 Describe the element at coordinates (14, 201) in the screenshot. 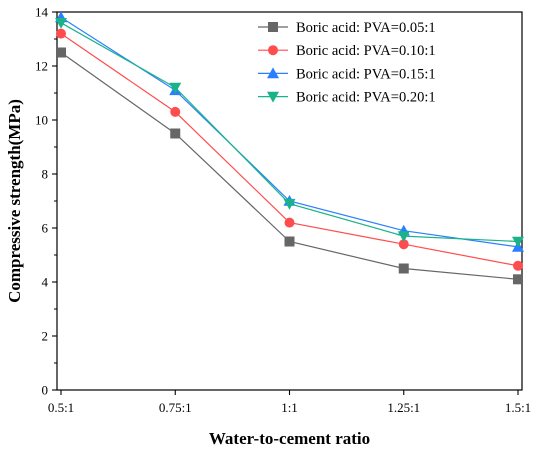

I see `y-axis-title: Compressive strength(MPa)` at that location.